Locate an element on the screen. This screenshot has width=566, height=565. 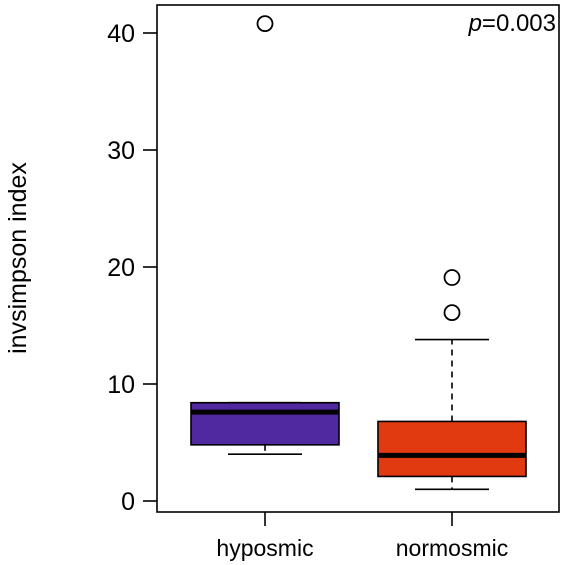
p-value-annotation: p=0.003 is located at coordinates (512, 23).